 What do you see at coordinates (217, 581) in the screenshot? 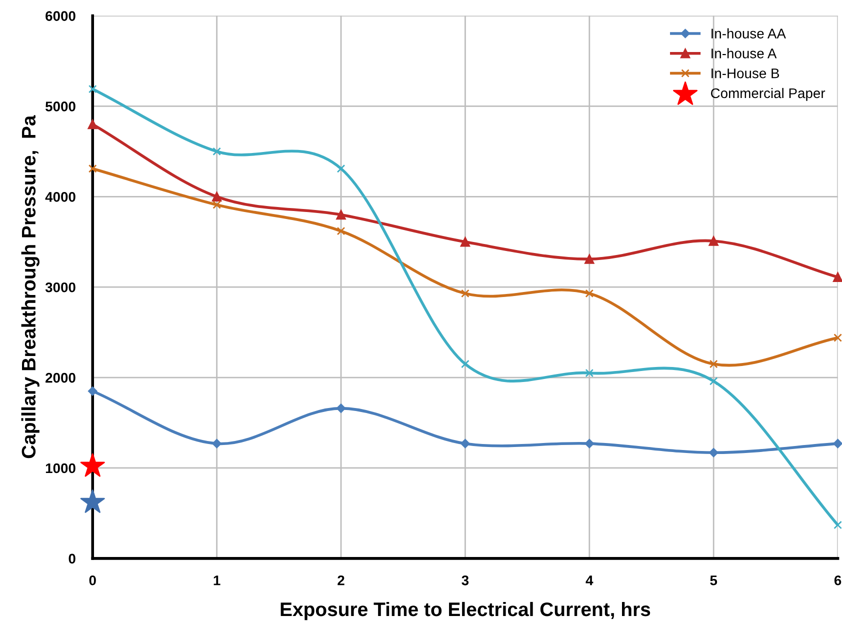
I see `x-tick-label: 1` at bounding box center [217, 581].